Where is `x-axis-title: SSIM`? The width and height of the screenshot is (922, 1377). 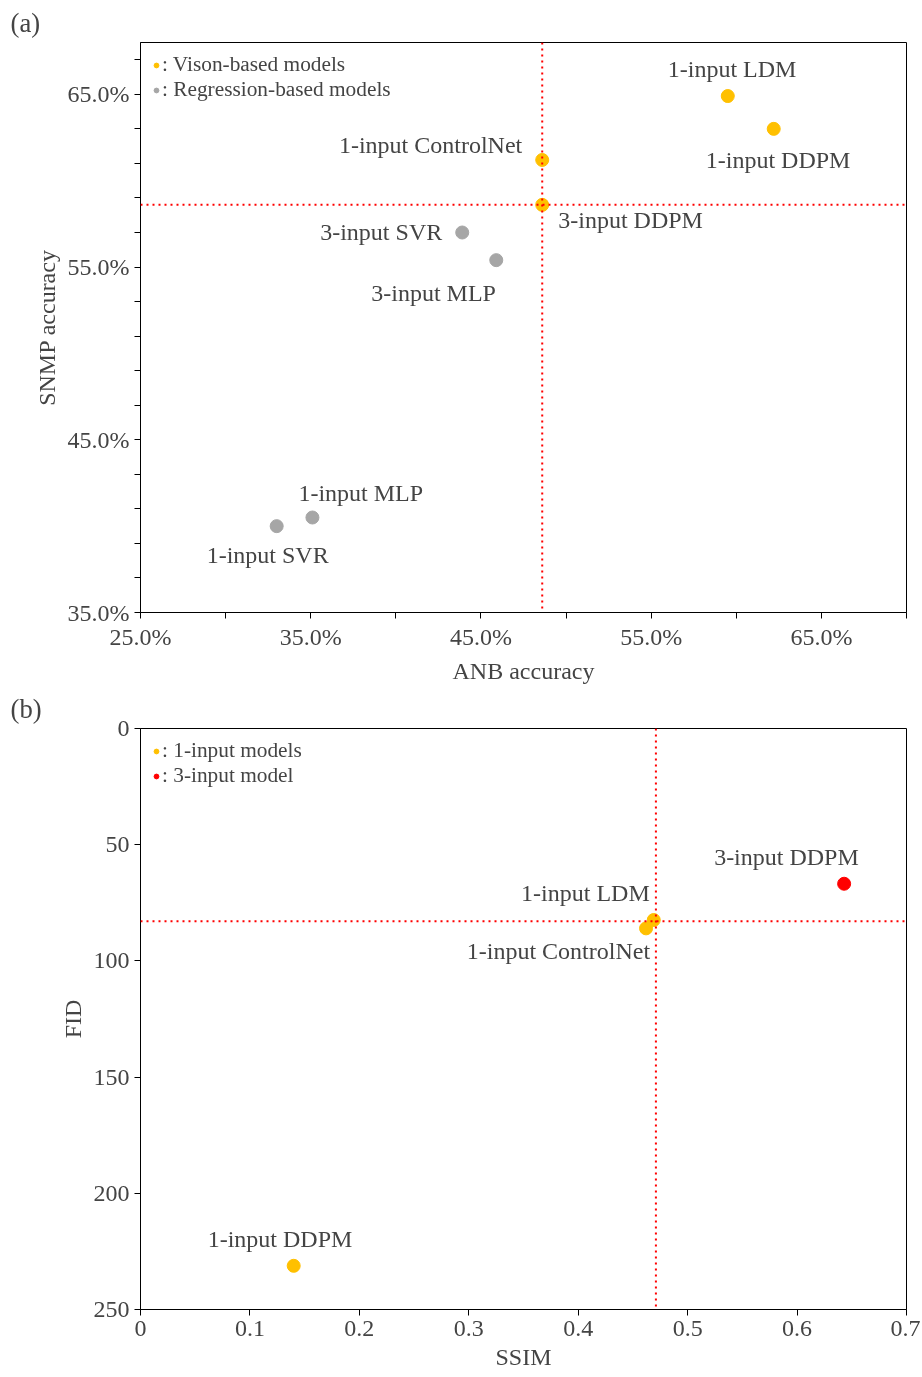
x-axis-title: SSIM is located at coordinates (523, 1356).